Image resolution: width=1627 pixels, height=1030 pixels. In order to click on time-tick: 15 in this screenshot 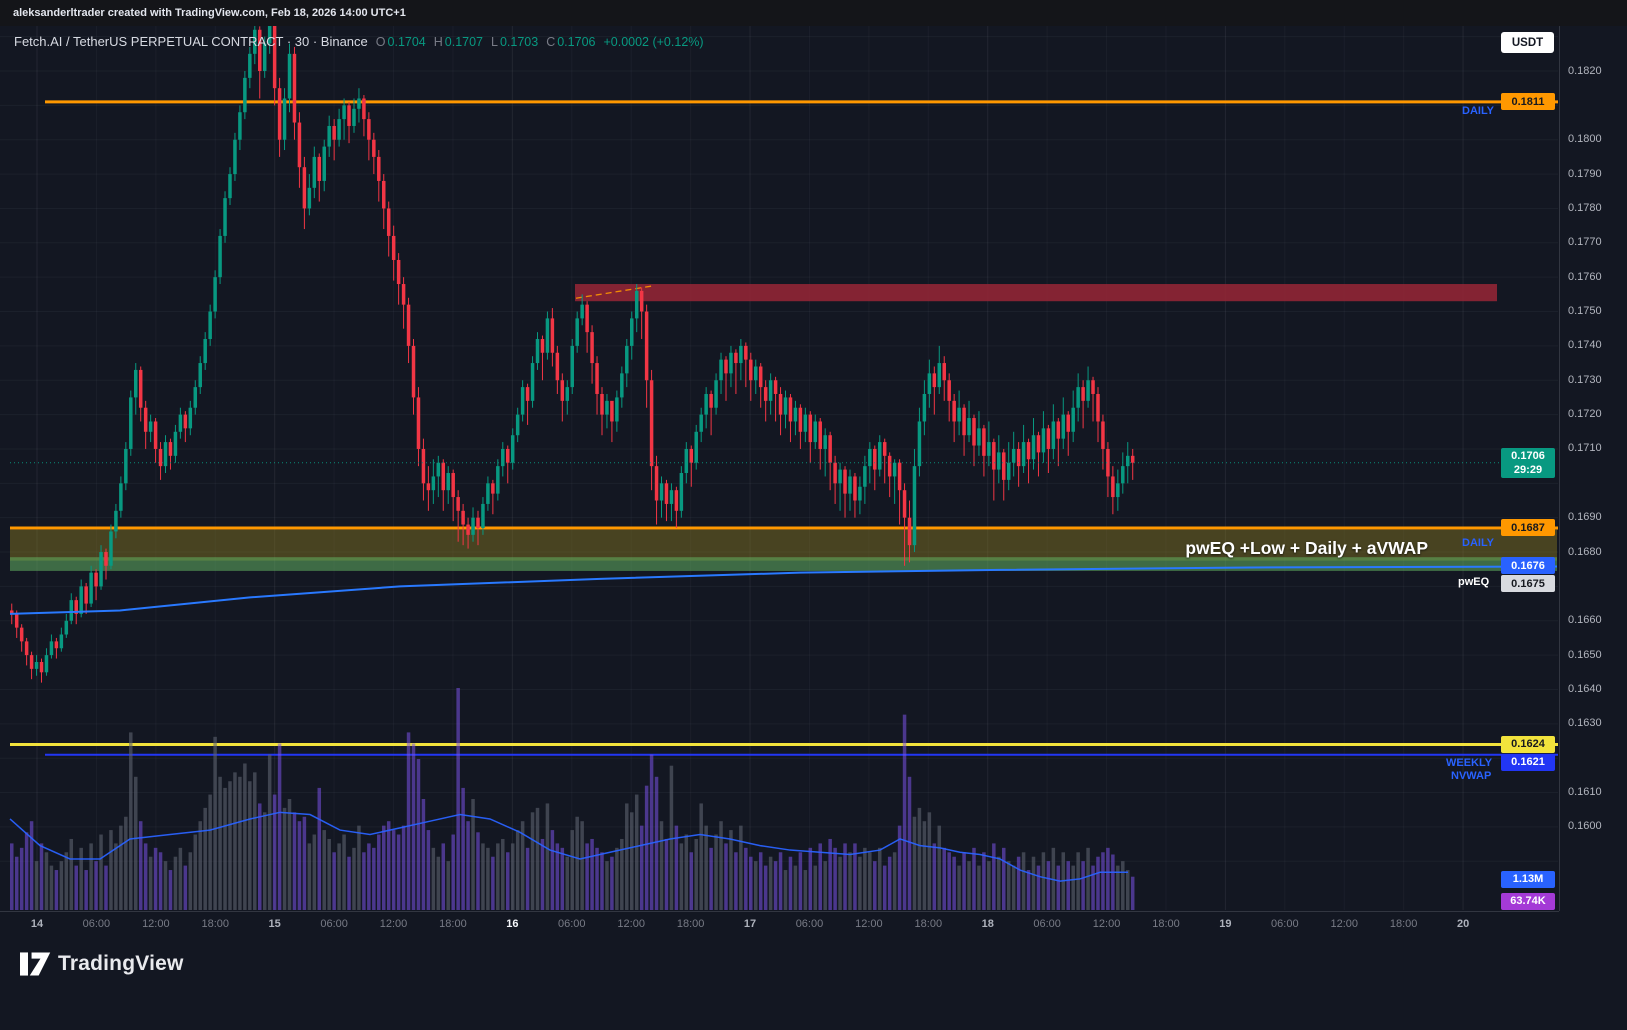, I will do `click(274, 924)`.